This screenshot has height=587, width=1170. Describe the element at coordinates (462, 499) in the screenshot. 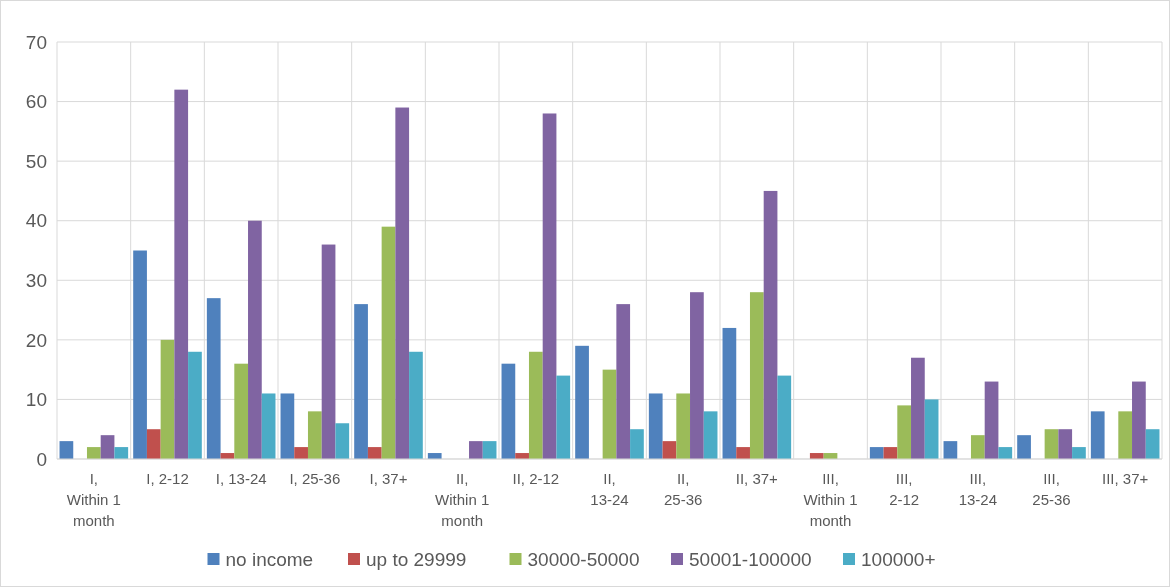

I see `x-tick-label: II, Within 1 month` at that location.